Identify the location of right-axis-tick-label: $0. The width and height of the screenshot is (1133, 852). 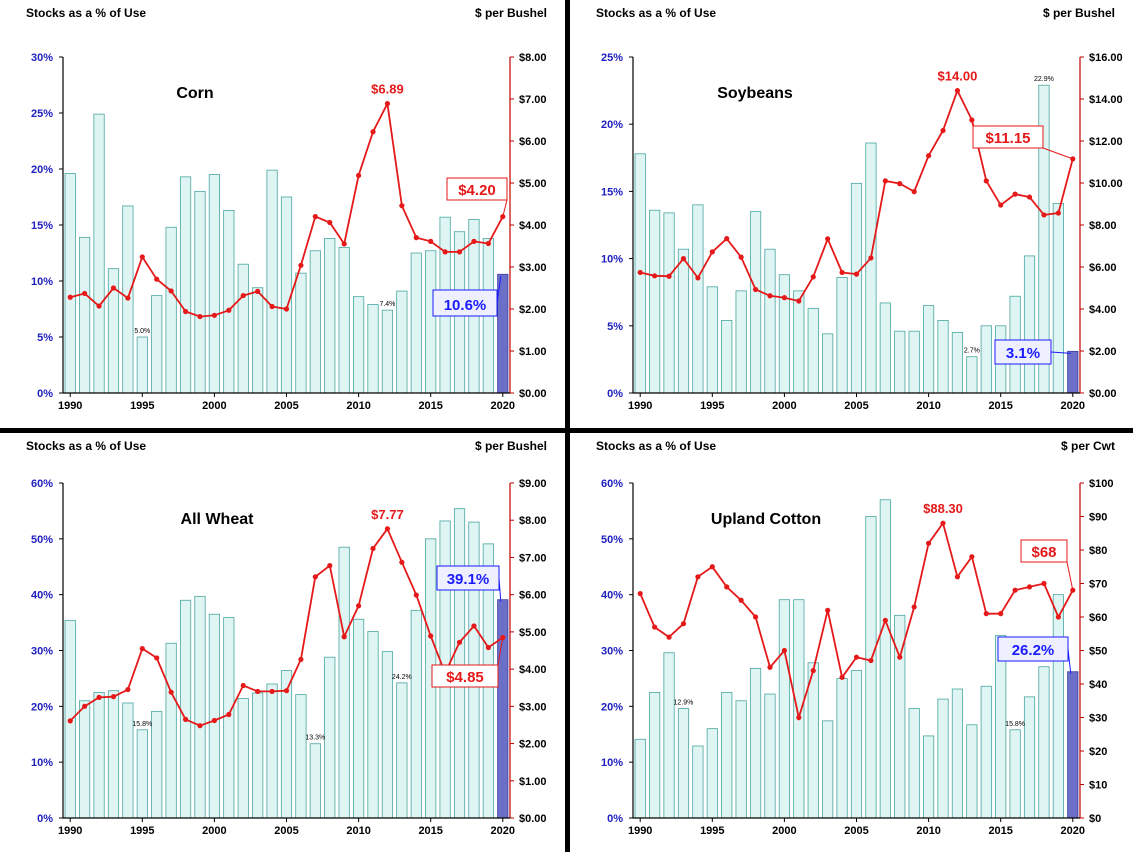
(1095, 819).